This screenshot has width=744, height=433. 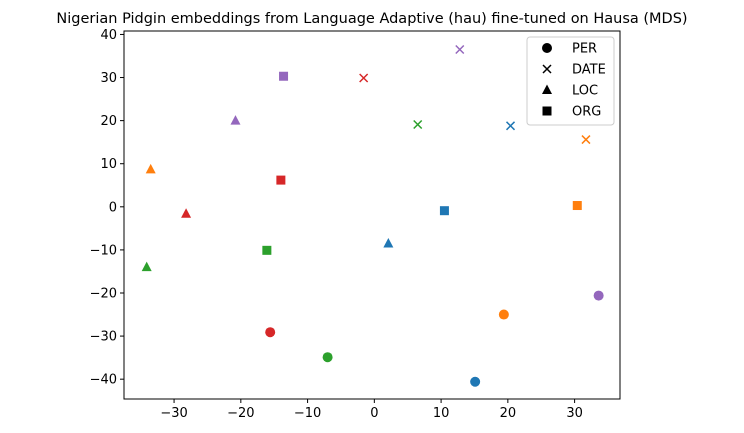 I want to click on data-point-triangle-orange, so click(x=150, y=168).